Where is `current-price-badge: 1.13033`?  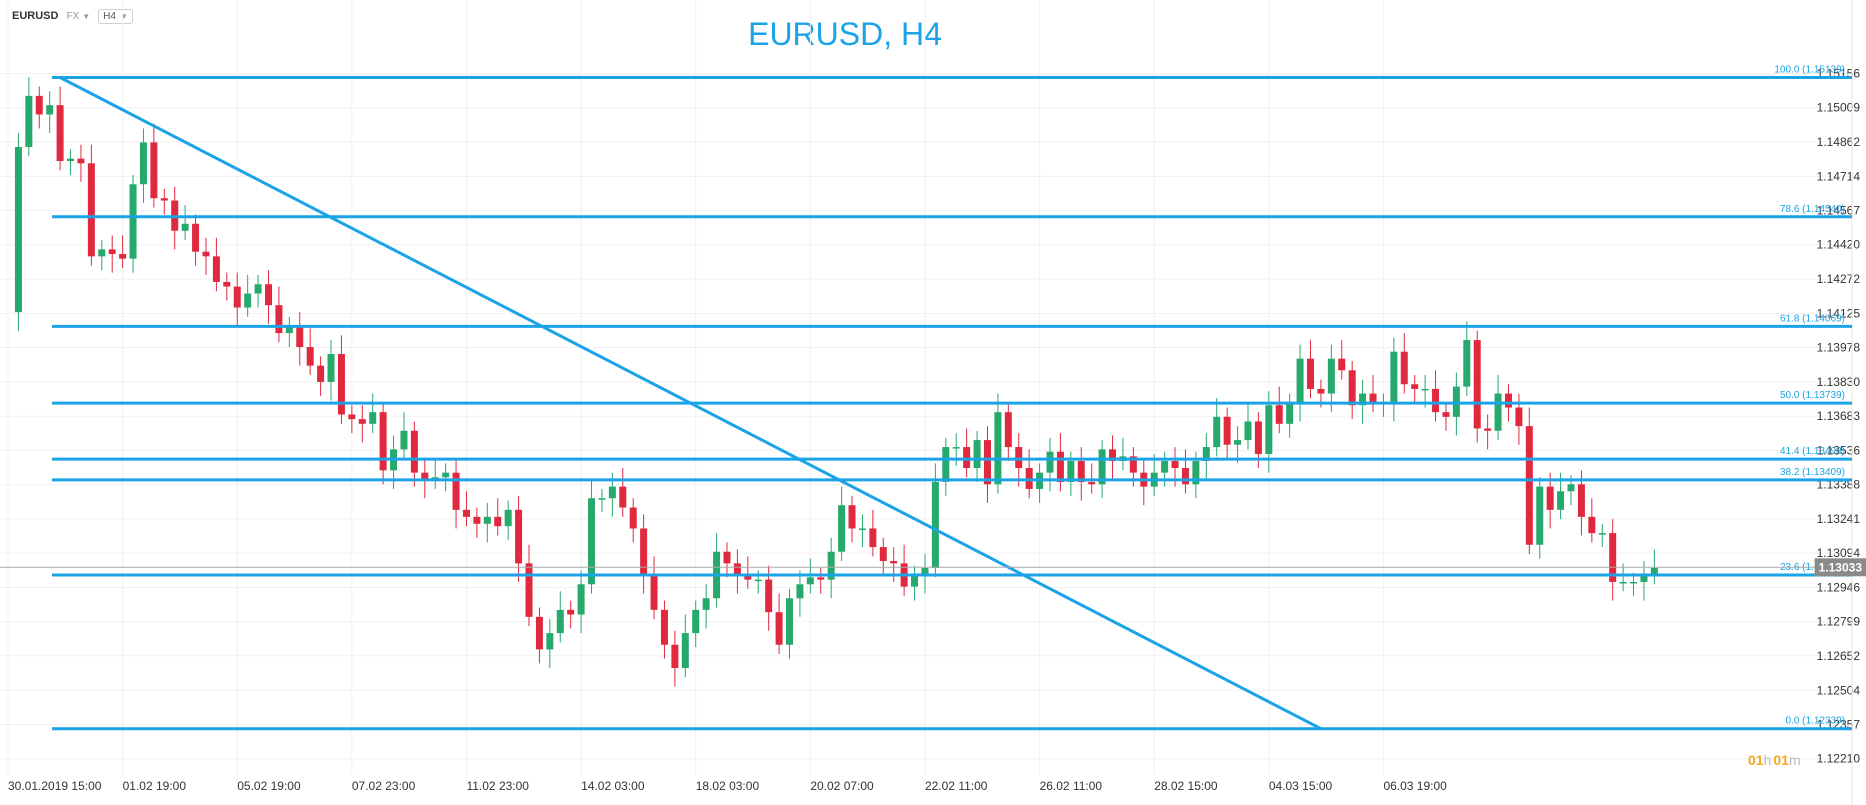 current-price-badge: 1.13033 is located at coordinates (933, 567).